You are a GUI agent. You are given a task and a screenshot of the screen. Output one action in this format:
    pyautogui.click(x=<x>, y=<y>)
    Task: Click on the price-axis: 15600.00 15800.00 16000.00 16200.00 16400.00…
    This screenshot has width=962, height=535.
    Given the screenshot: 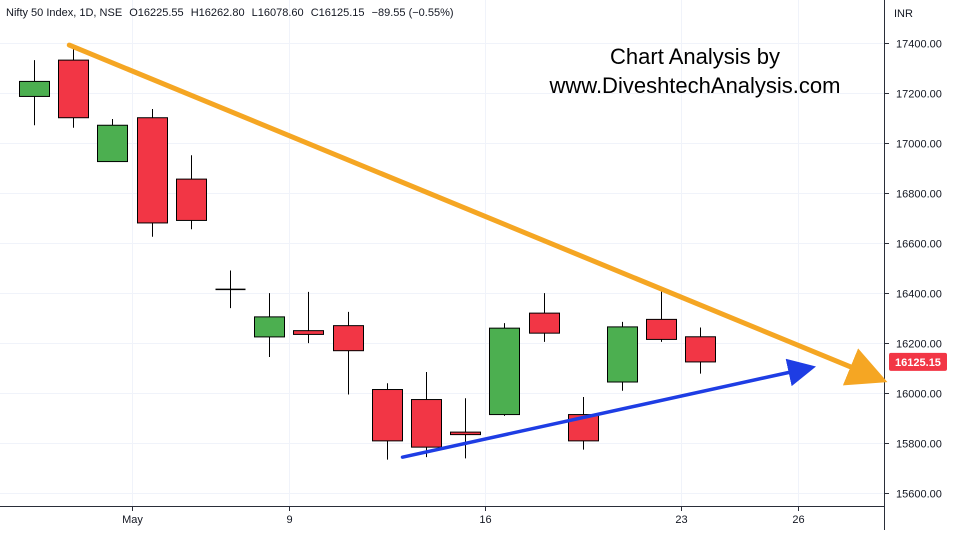 What is the action you would take?
    pyautogui.click(x=913, y=270)
    